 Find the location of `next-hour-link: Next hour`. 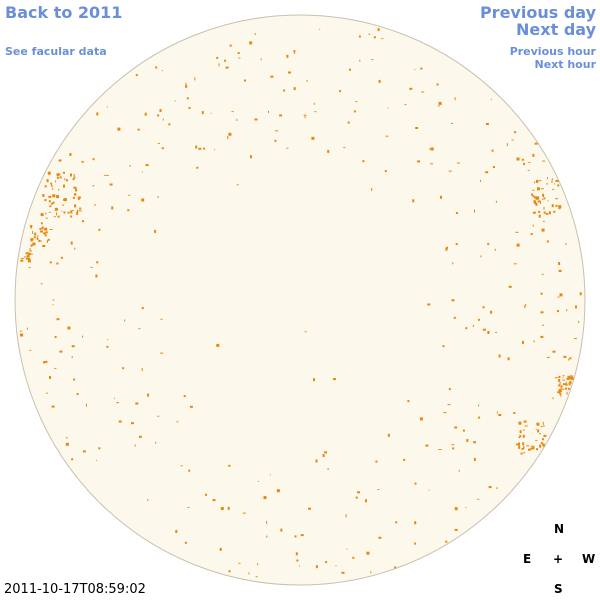

next-hour-link: Next hour is located at coordinates (565, 64).